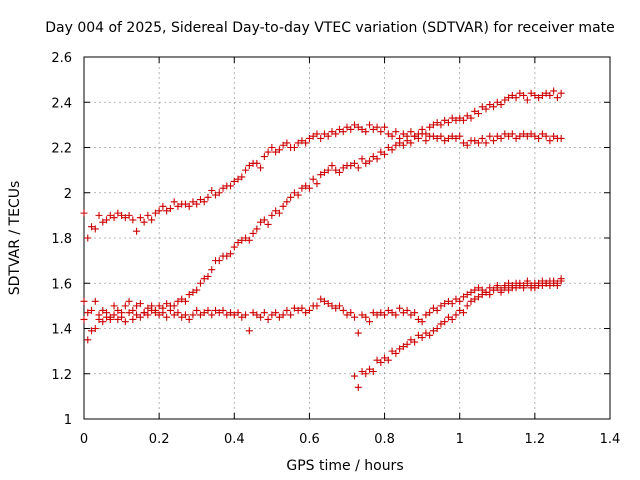 Image resolution: width=640 pixels, height=480 pixels. What do you see at coordinates (61, 375) in the screenshot?
I see `y-tick-label: 1.2` at bounding box center [61, 375].